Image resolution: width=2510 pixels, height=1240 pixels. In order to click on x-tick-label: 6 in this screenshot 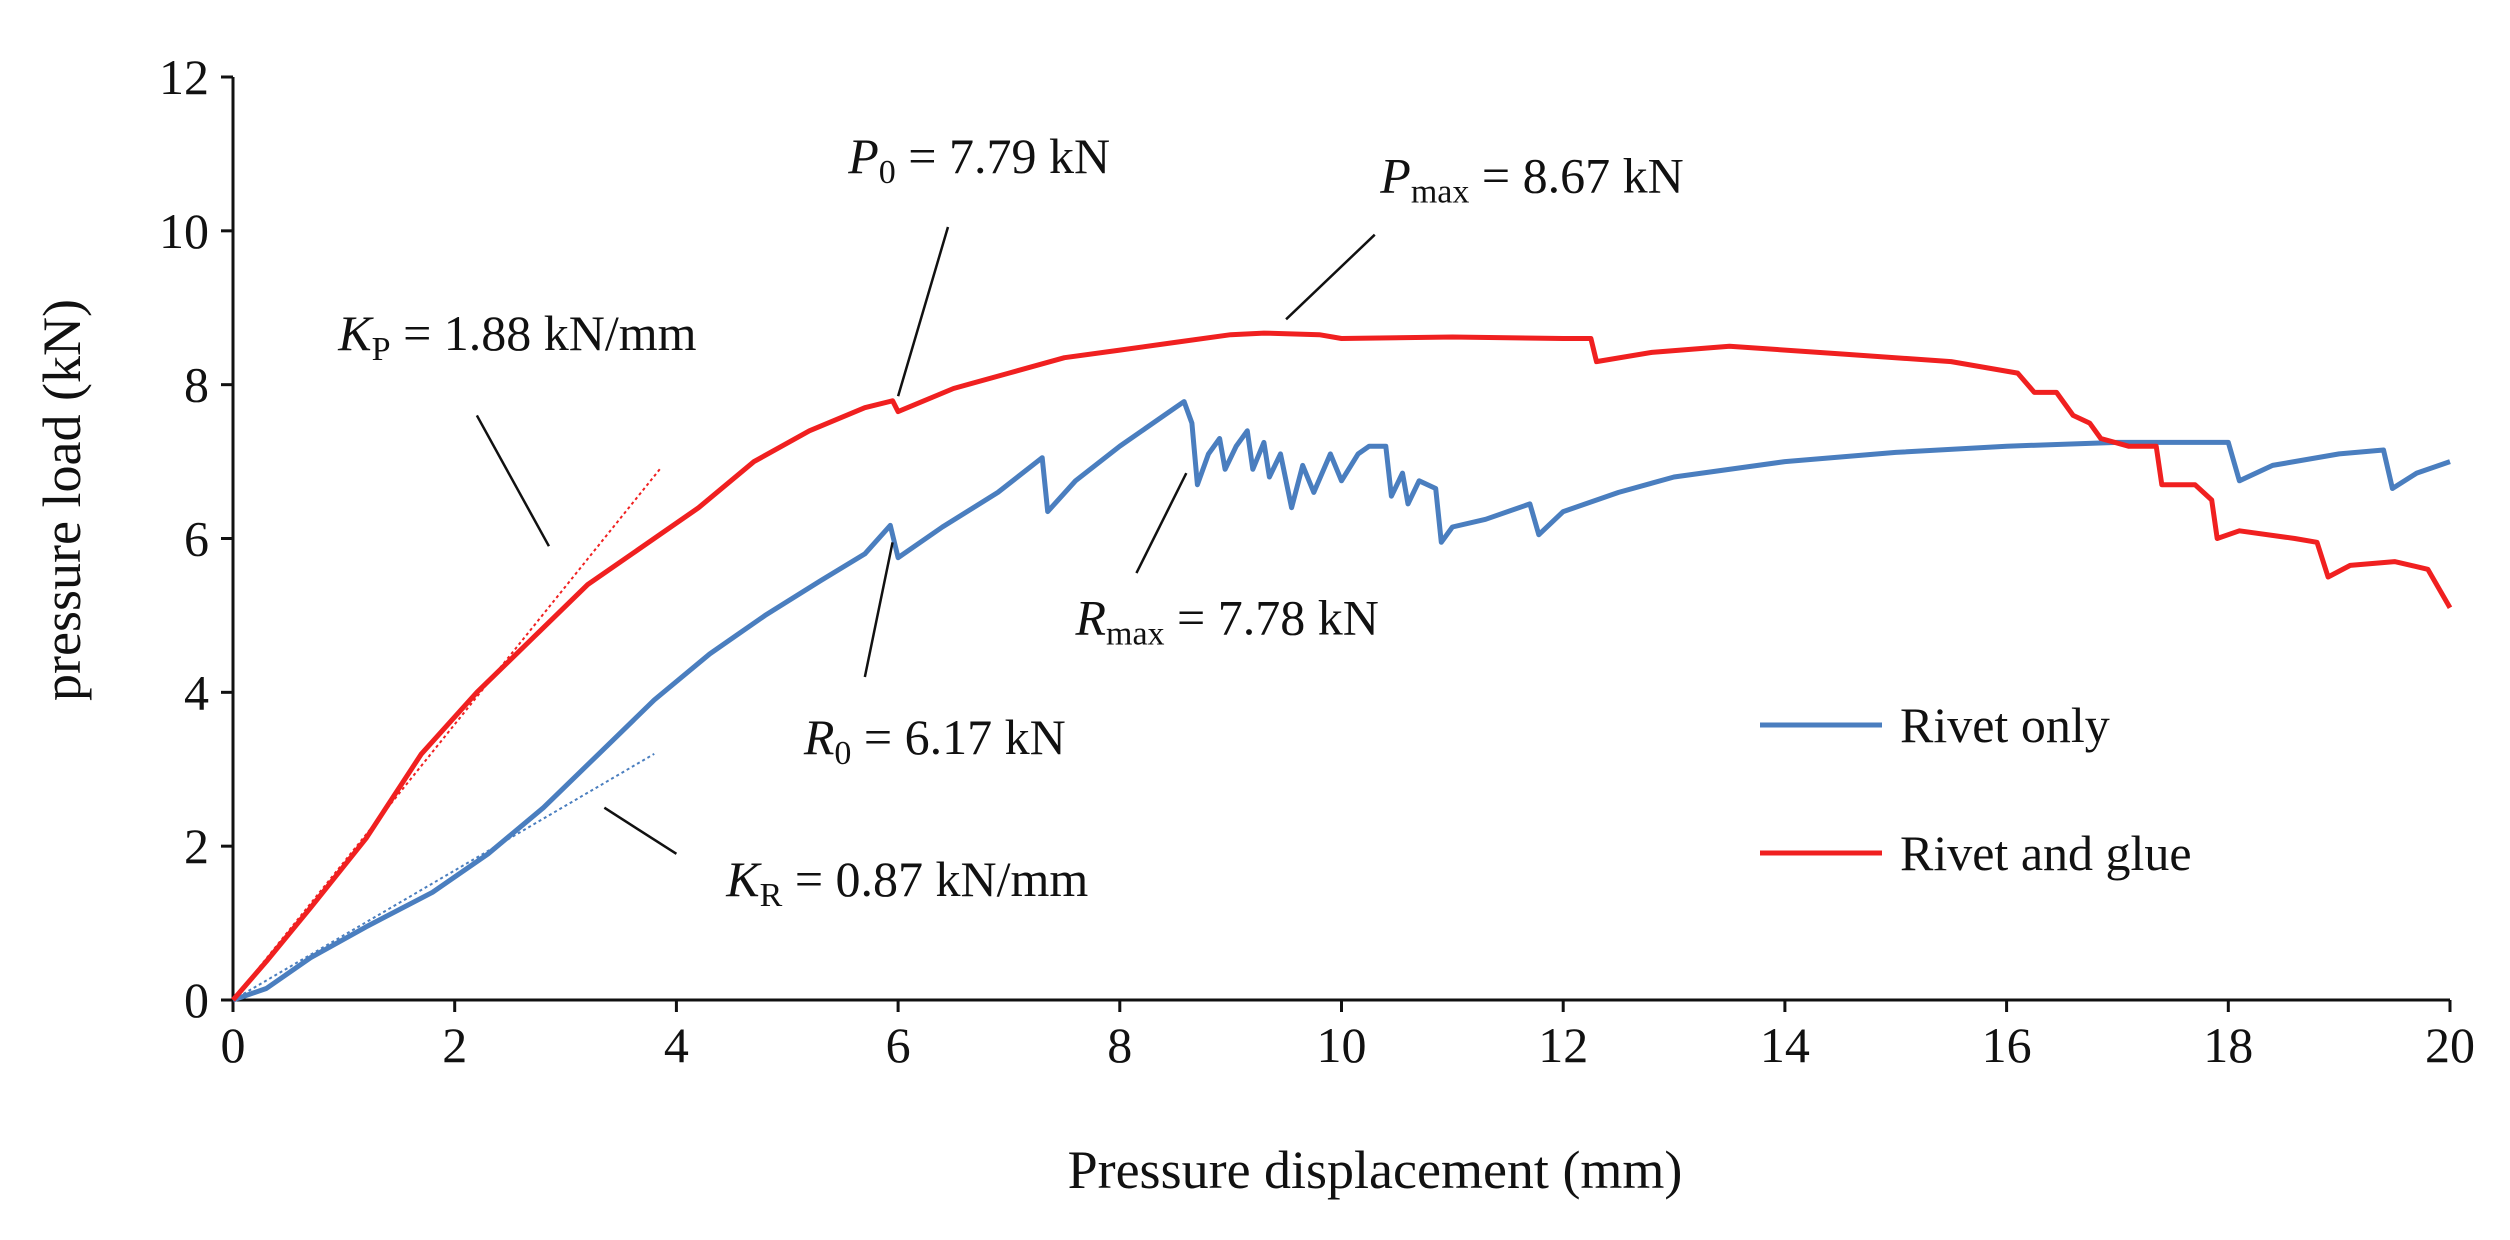, I will do `click(898, 1045)`.